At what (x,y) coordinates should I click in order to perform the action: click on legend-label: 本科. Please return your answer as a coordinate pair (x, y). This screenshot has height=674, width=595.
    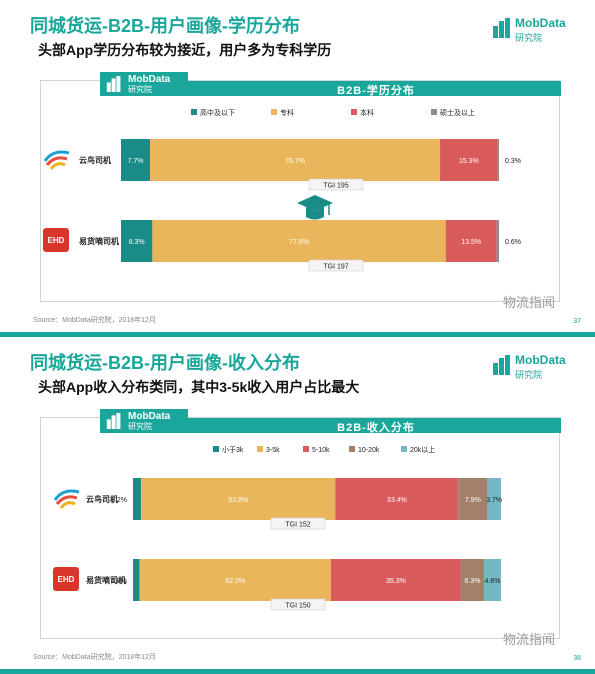
    Looking at the image, I should click on (367, 112).